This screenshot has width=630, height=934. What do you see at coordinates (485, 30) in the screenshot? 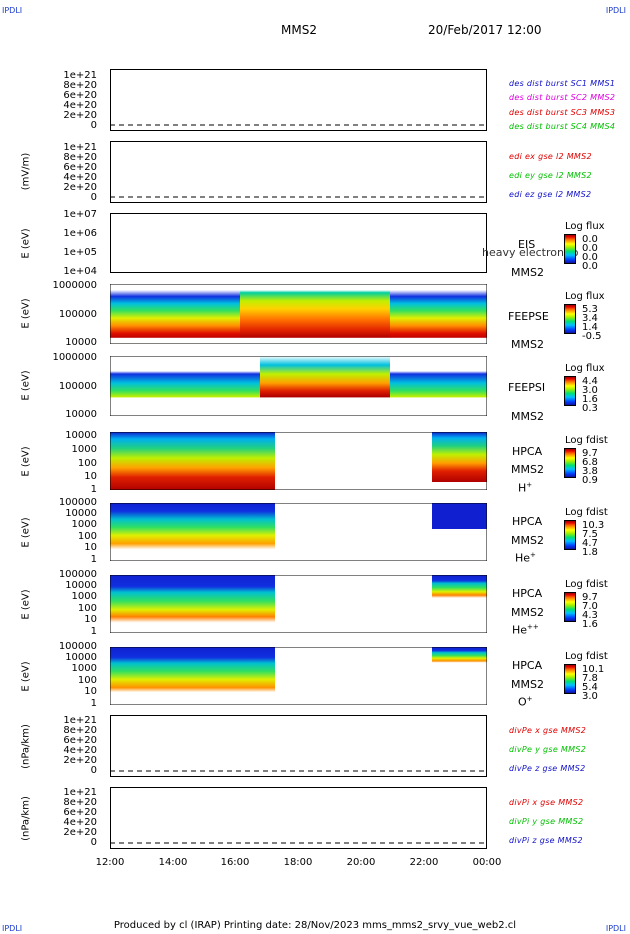
I see `header-date: 20/Feb/2017 12:00` at bounding box center [485, 30].